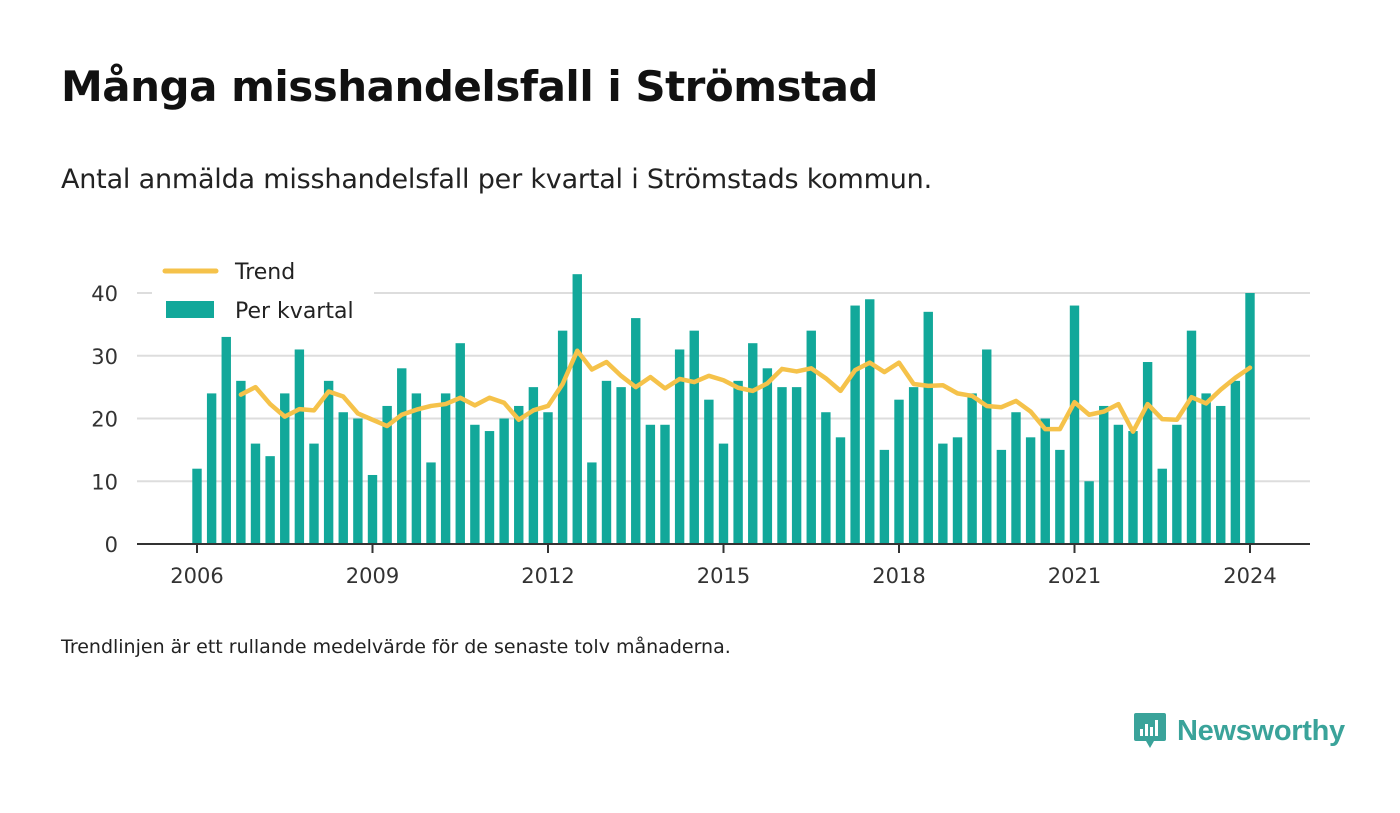  I want to click on legend-trend-label: Trend, so click(264, 272).